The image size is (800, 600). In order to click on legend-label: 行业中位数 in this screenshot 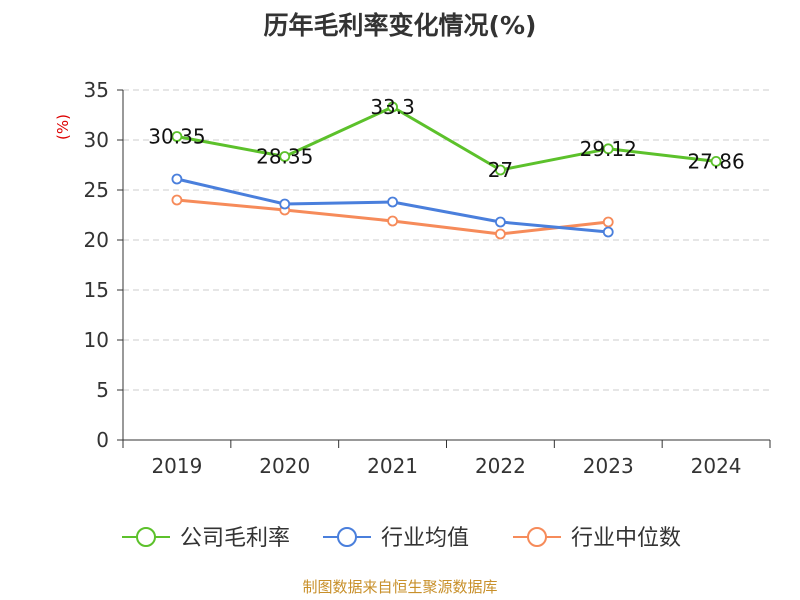, I will do `click(626, 538)`.